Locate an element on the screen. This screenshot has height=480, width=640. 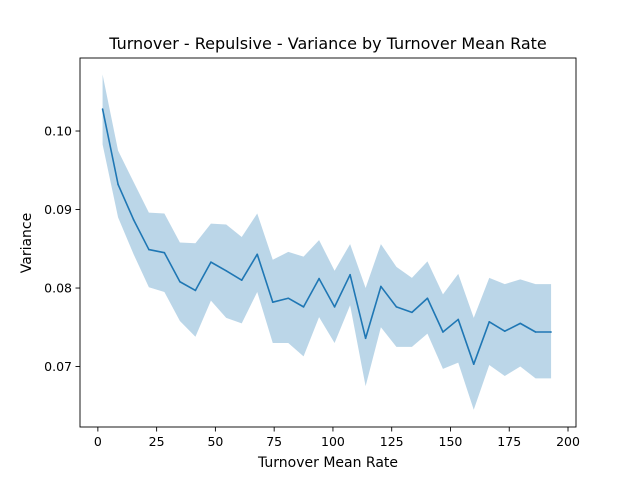
x-tick-label: 50 is located at coordinates (215, 441).